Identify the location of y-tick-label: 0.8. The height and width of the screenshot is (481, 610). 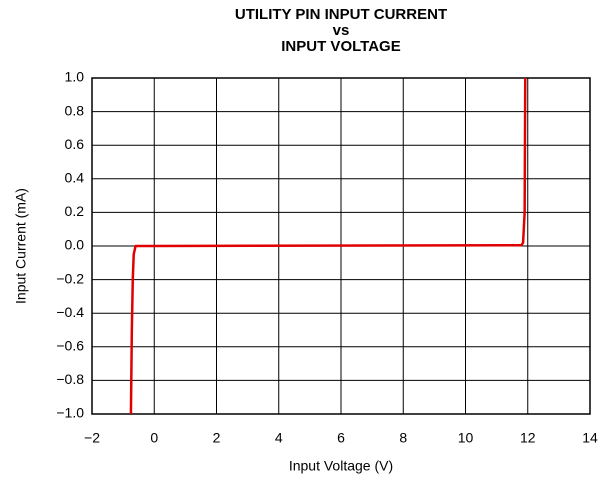
(75, 110).